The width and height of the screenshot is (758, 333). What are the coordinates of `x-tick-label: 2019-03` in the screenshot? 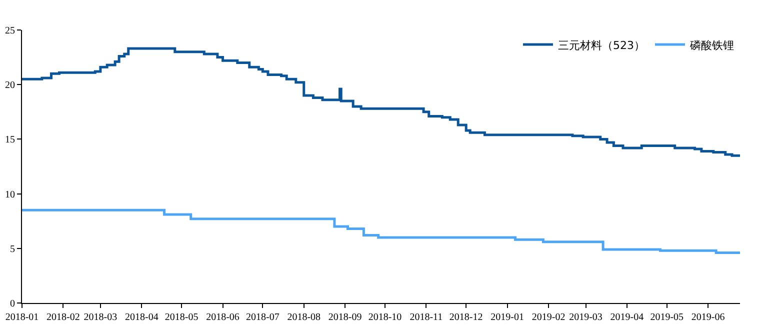 It's located at (585, 317).